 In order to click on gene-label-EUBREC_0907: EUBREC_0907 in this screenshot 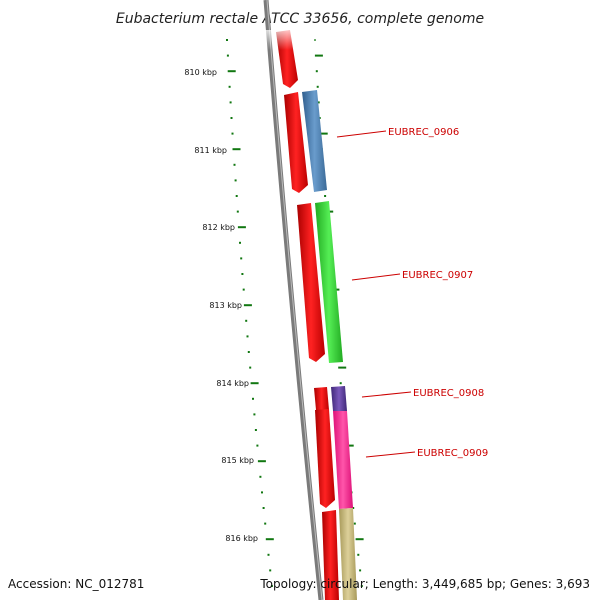, I will do `click(437, 275)`.